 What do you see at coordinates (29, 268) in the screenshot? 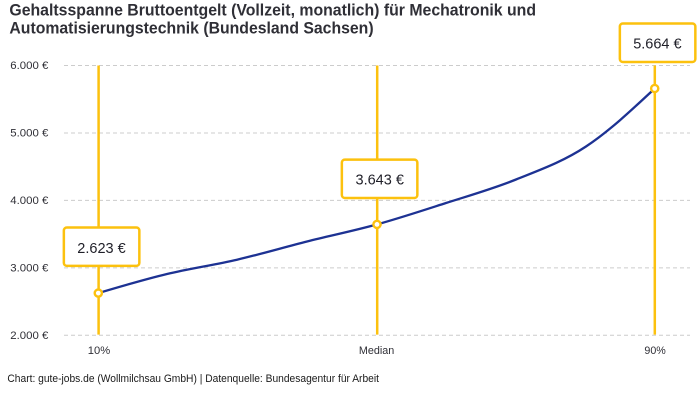
I see `svg-text: 3.000 €` at bounding box center [29, 268].